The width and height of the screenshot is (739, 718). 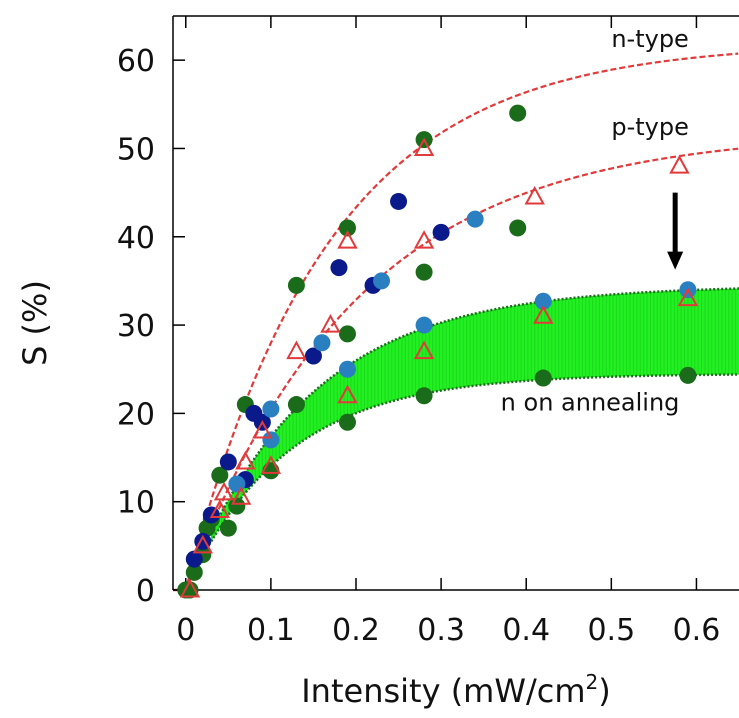 I want to click on x-tick-label: 0.3, so click(x=441, y=630).